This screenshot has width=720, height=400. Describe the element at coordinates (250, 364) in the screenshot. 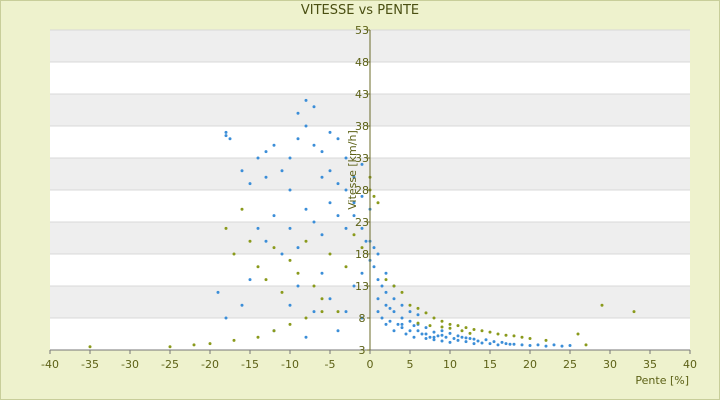

I see `x-tick-label: -15` at that location.